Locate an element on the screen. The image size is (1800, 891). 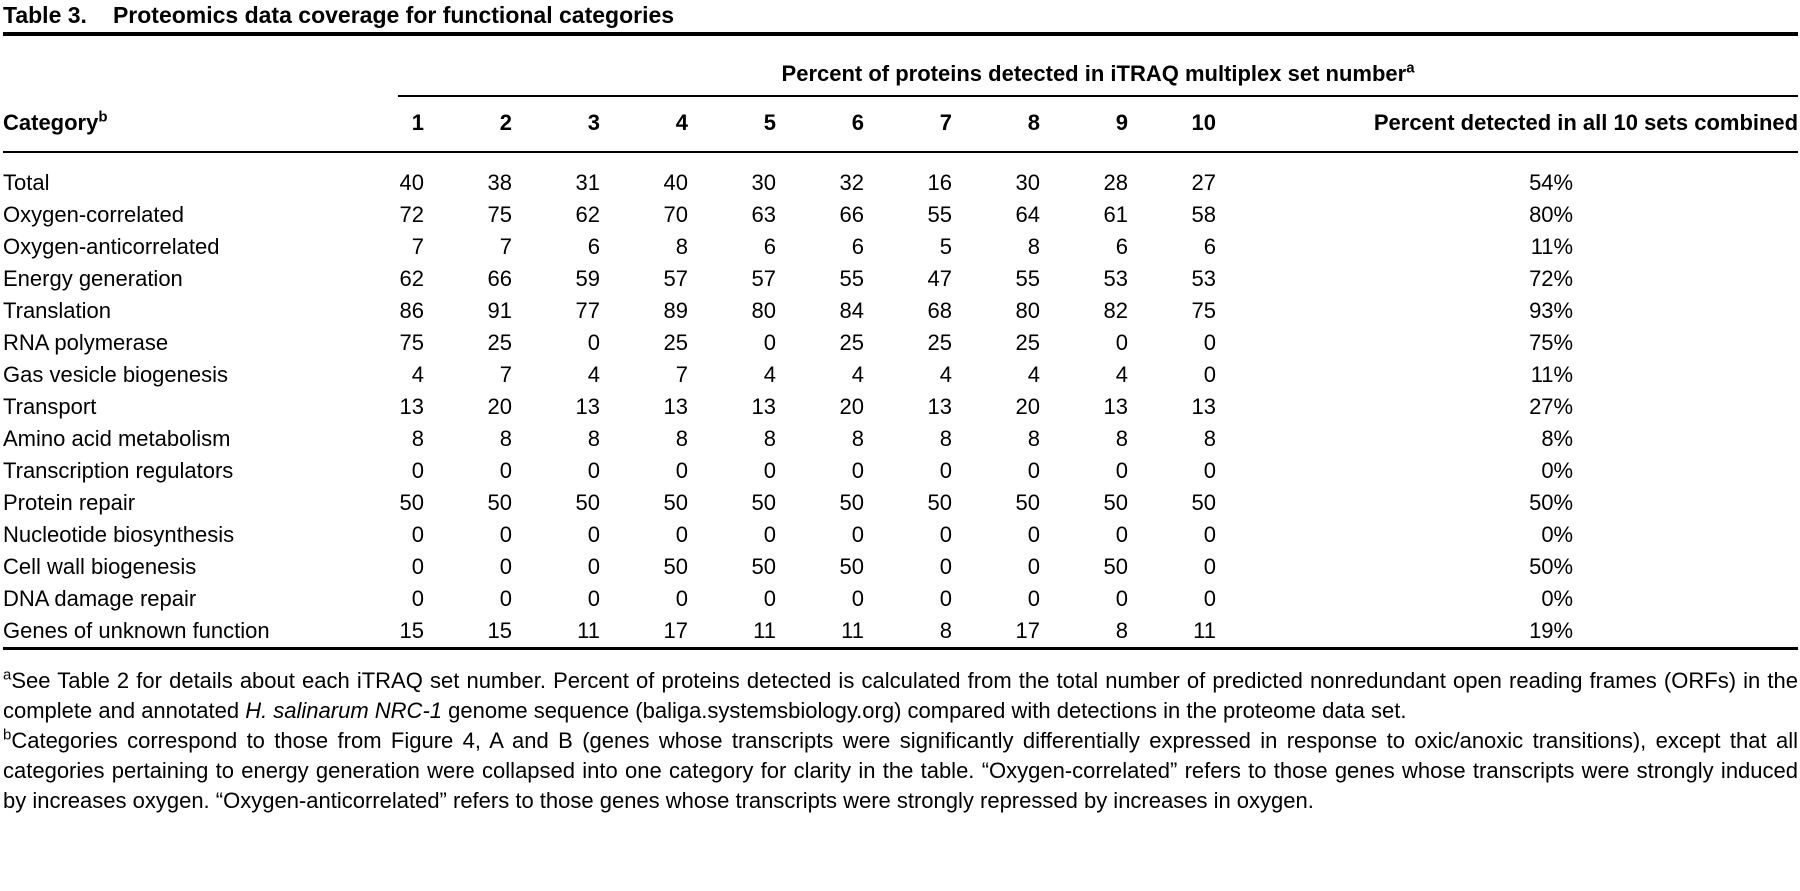
value-cell: 75 is located at coordinates (499, 214).